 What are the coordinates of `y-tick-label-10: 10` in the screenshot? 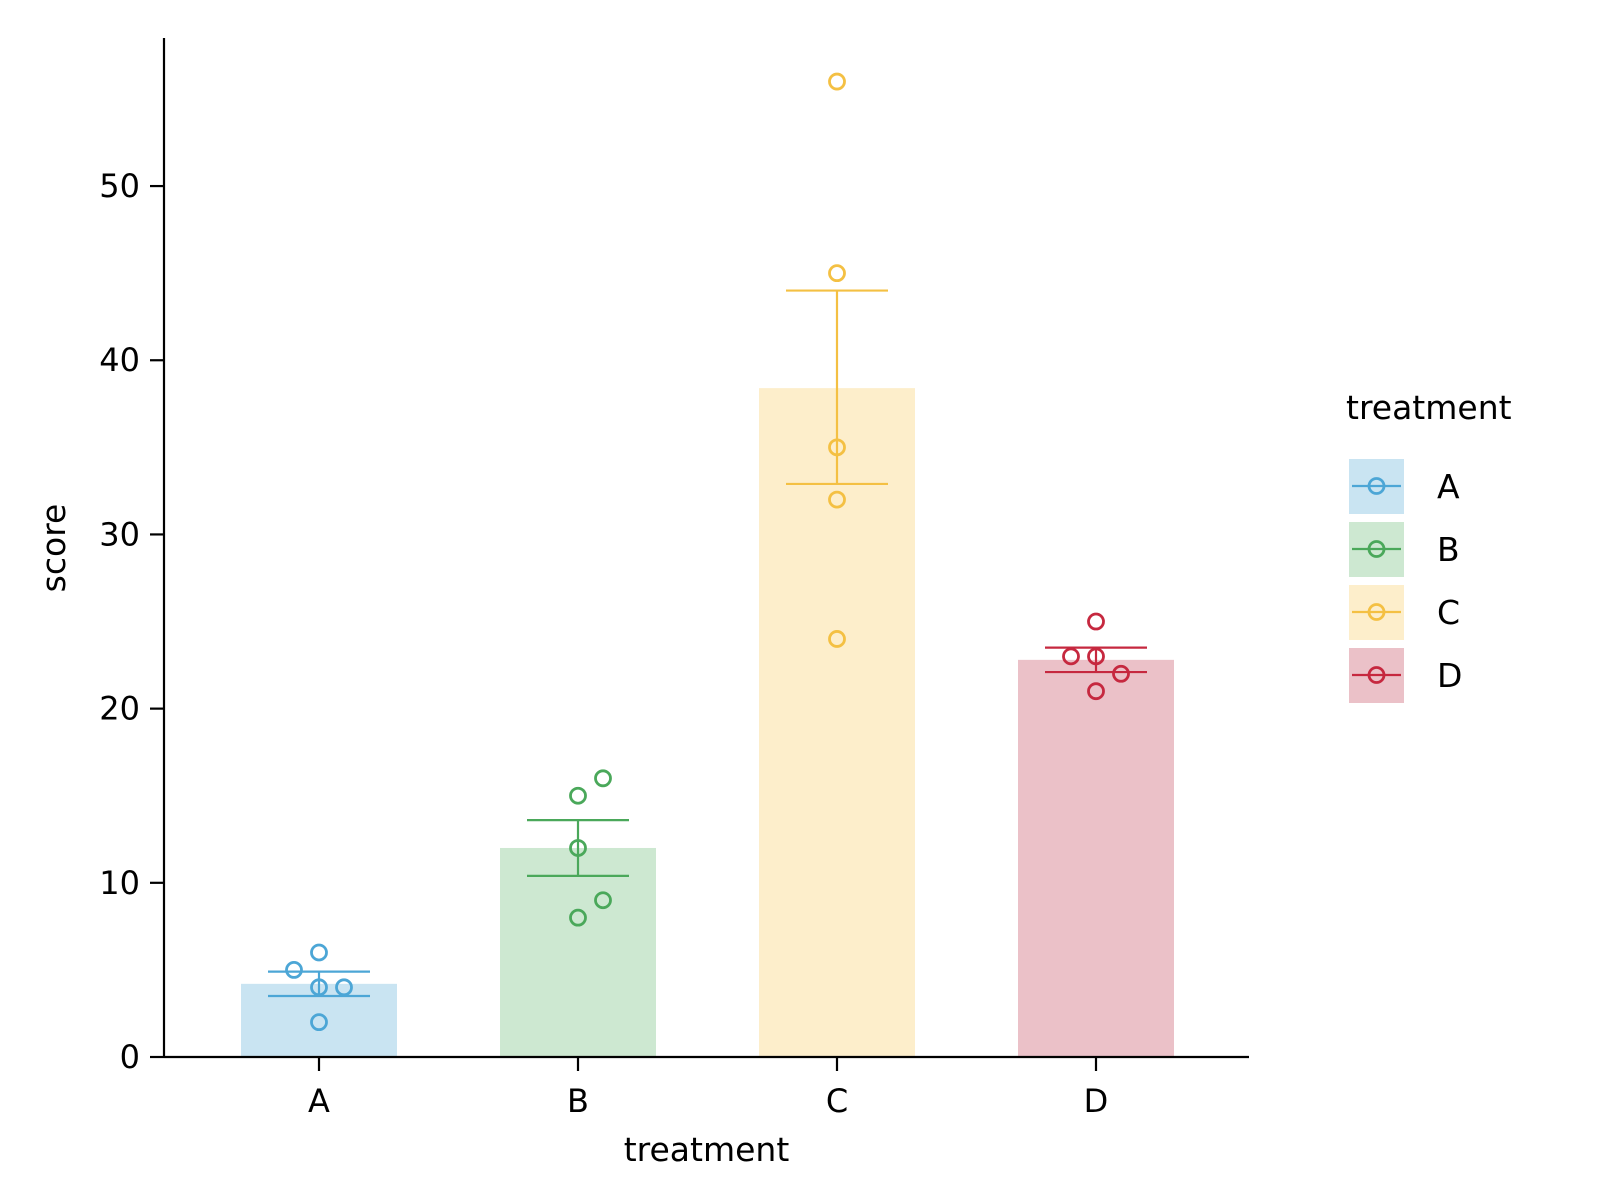 It's located at (119, 883).